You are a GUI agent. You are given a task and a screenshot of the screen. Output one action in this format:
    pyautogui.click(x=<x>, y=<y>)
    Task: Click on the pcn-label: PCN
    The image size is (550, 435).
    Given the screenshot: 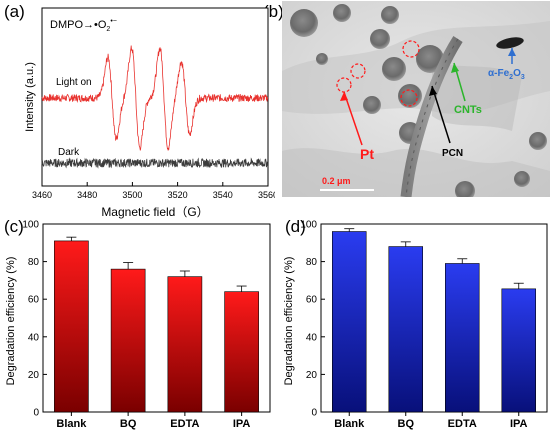 What is the action you would take?
    pyautogui.click(x=452, y=153)
    